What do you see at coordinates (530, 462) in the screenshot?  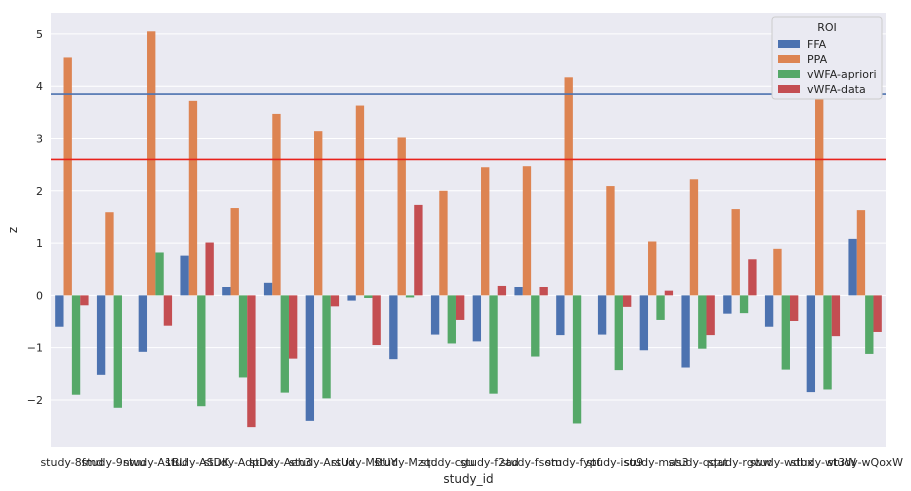 I see `x-tick-label: study-fsom` at bounding box center [530, 462].